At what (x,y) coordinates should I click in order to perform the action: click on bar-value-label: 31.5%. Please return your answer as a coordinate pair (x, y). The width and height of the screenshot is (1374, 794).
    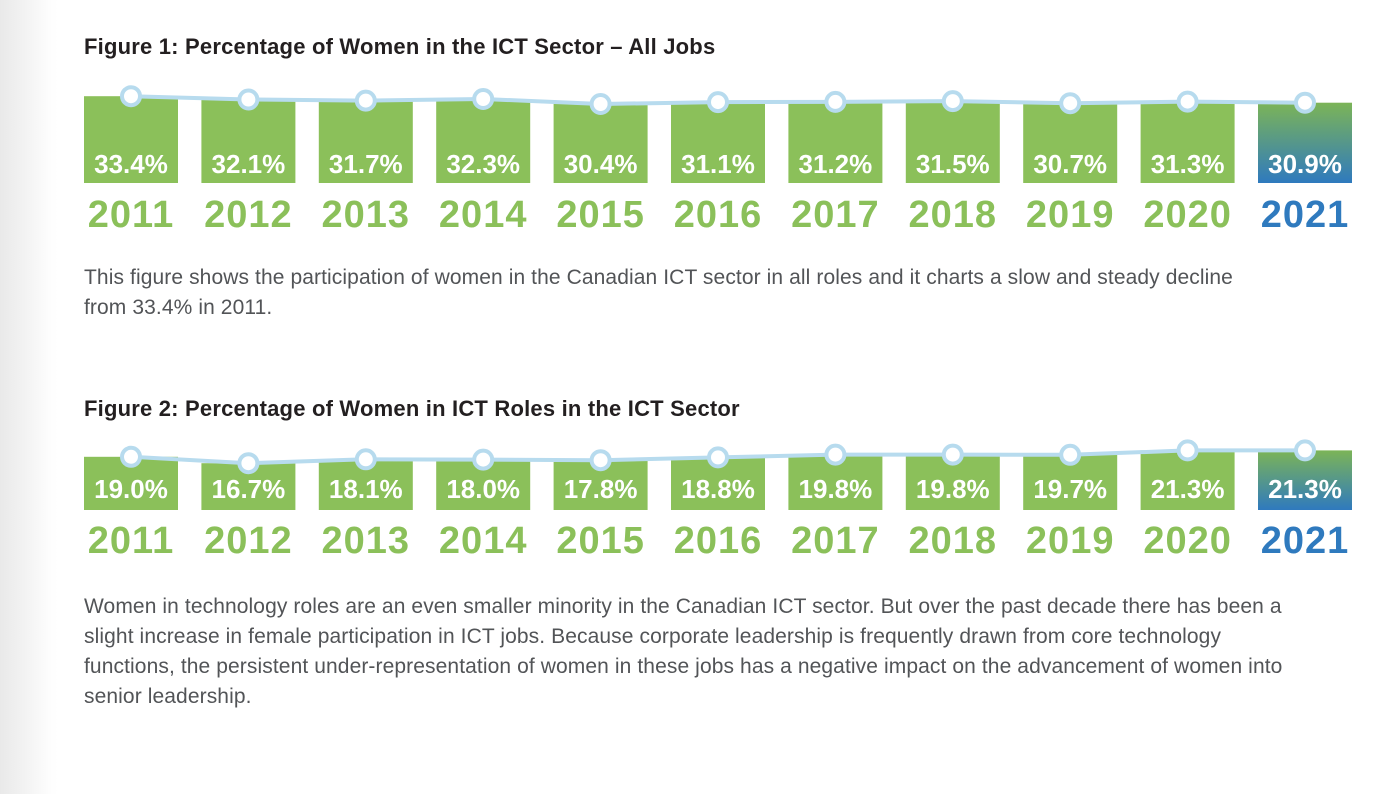
    Looking at the image, I should click on (953, 164).